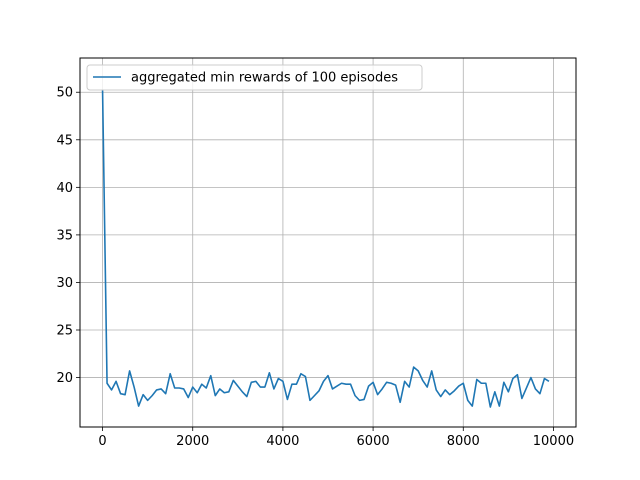 The image size is (640, 480). Describe the element at coordinates (64, 235) in the screenshot. I see `y-tick-label: 35` at that location.